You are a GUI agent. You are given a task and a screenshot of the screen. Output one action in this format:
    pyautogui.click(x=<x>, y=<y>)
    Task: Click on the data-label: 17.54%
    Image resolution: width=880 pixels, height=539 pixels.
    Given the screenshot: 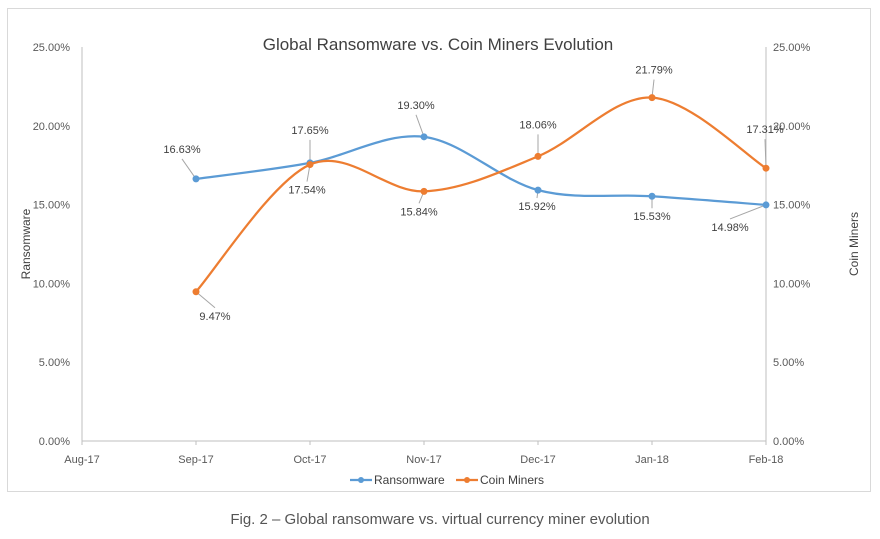 What is the action you would take?
    pyautogui.click(x=307, y=191)
    